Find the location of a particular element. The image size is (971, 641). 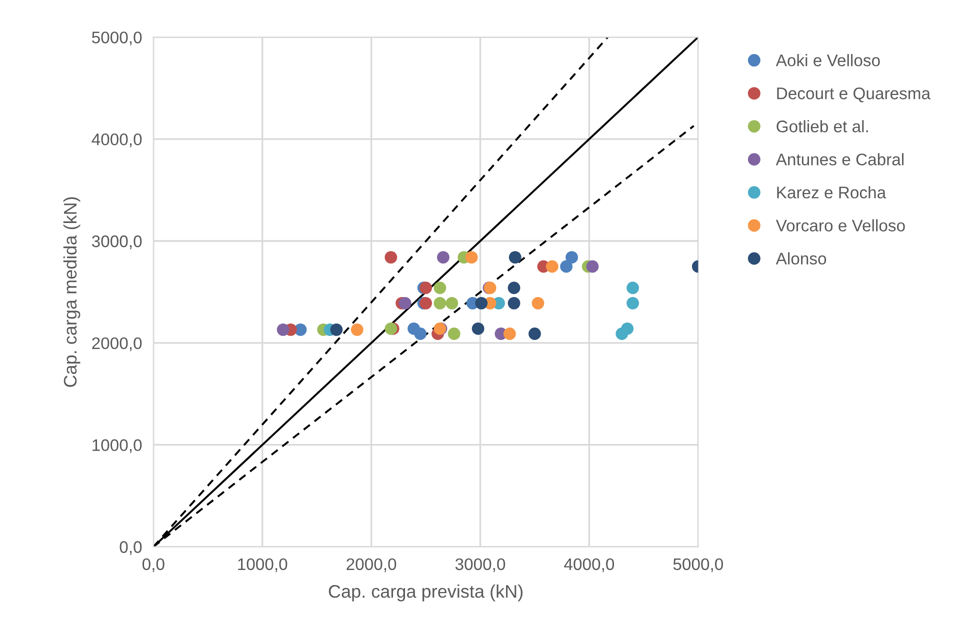

y-tick-label: 2000,0 is located at coordinates (117, 344).